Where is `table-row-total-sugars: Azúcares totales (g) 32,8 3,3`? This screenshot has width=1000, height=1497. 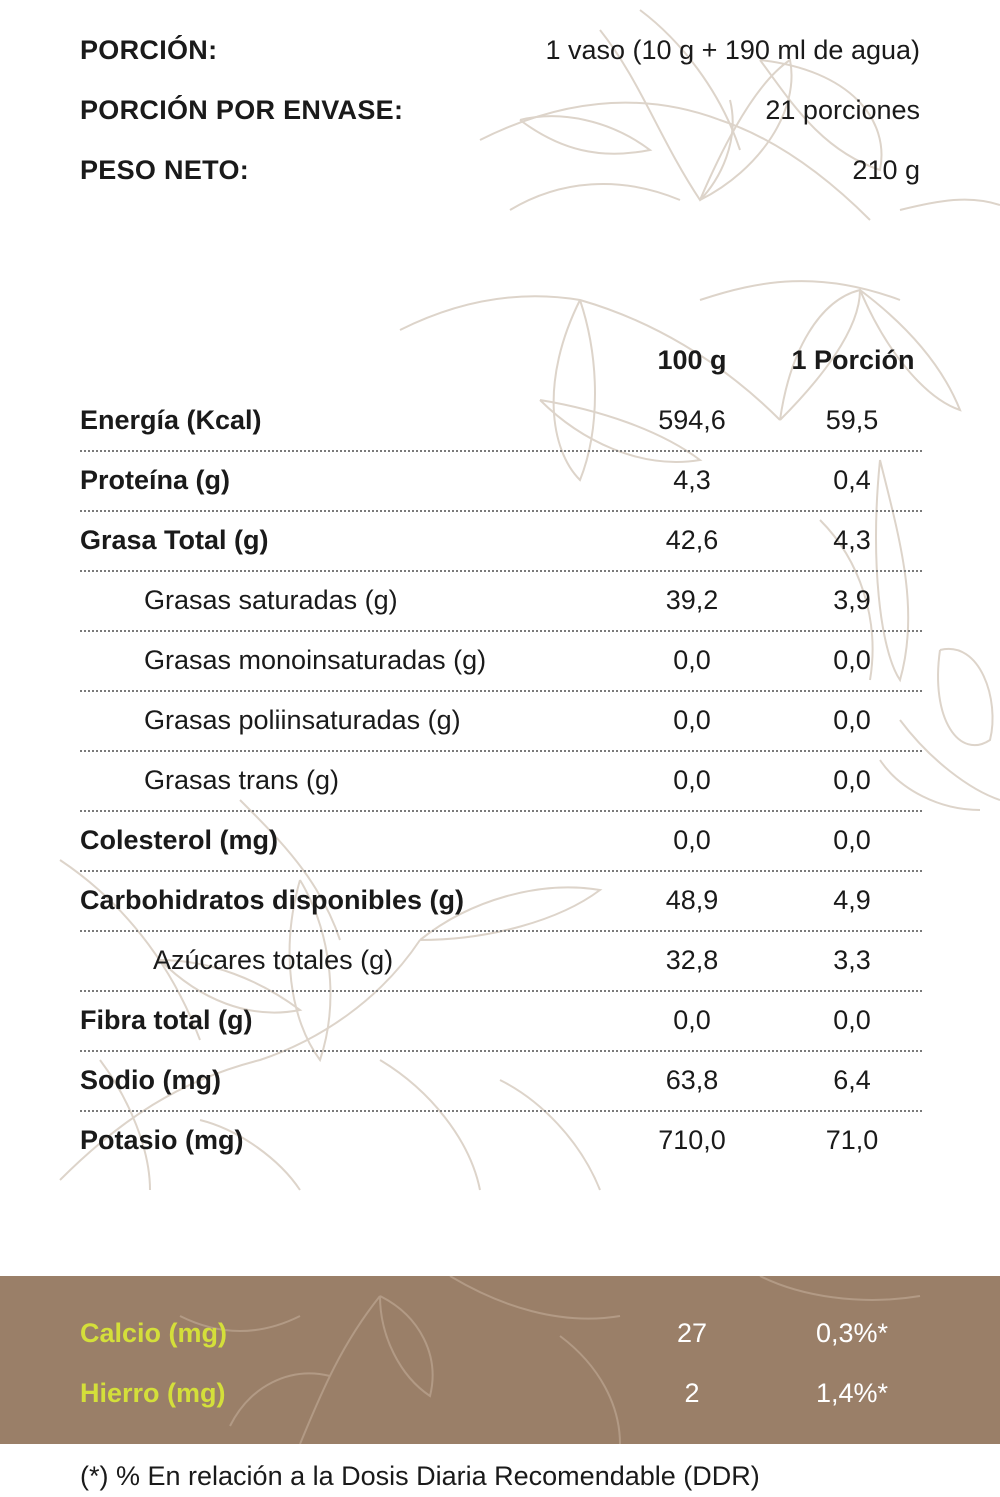
table-row-total-sugars: Azúcares totales (g) 32,8 3,3 is located at coordinates (501, 962).